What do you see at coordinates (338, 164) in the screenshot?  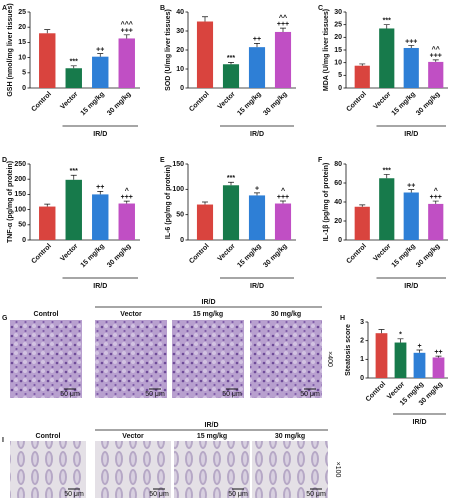 I see `y-tick-label: 80` at bounding box center [338, 164].